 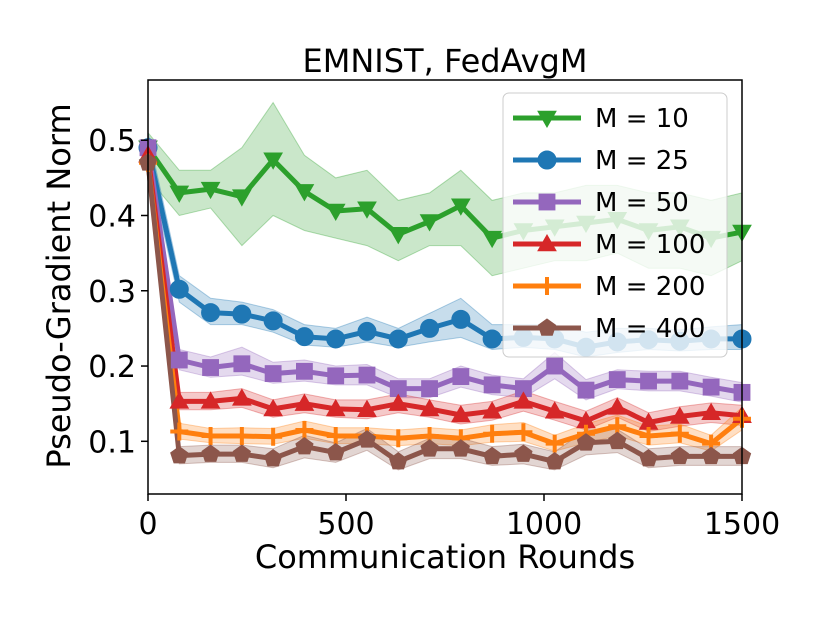 What do you see at coordinates (445, 61) in the screenshot?
I see `chart-title: EMNIST, FedAvgM` at bounding box center [445, 61].